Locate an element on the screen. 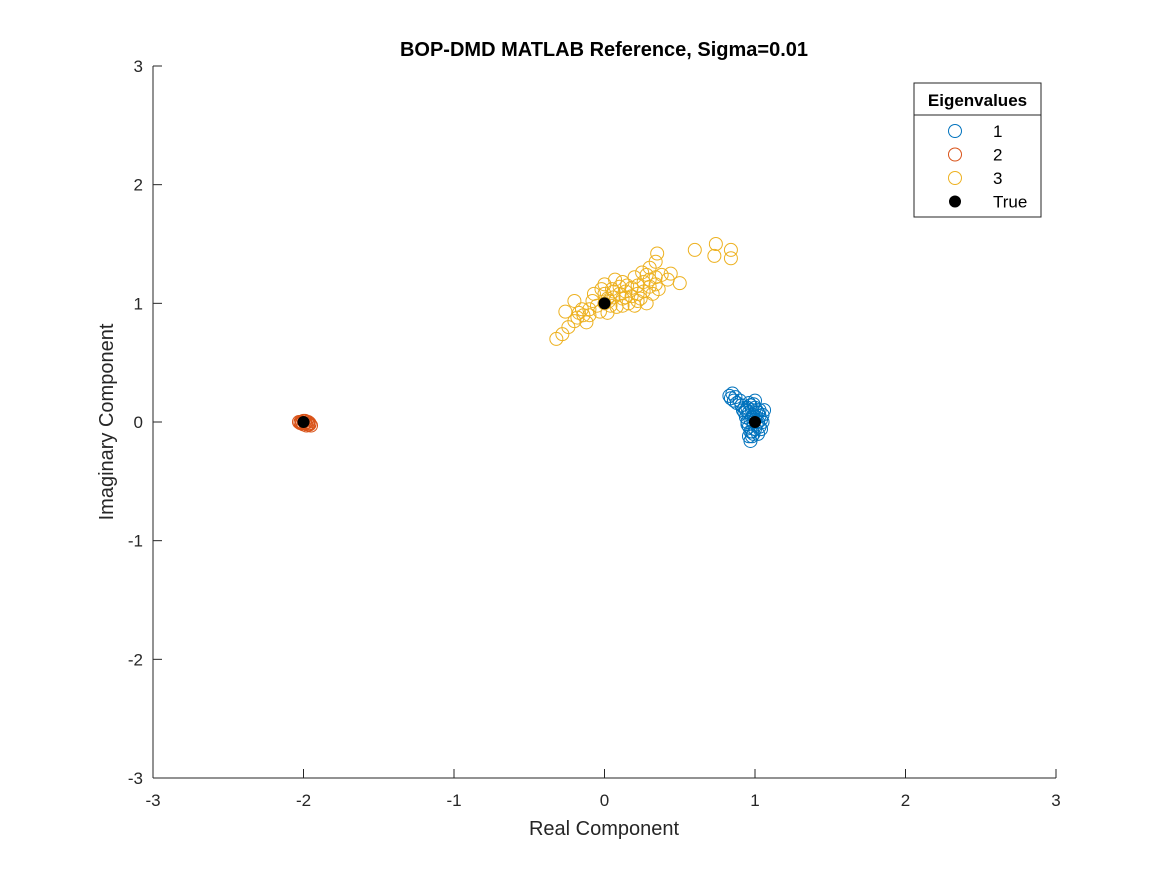 The image size is (1167, 875). legend-box is located at coordinates (977, 150).